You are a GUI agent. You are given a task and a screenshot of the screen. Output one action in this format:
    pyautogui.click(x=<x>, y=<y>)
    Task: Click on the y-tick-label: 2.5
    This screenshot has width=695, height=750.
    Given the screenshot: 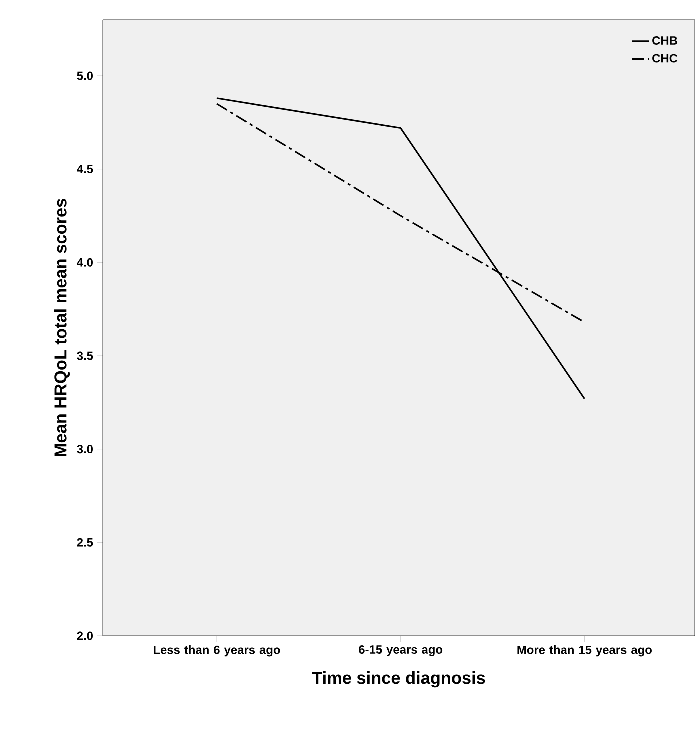 What is the action you would take?
    pyautogui.click(x=85, y=542)
    